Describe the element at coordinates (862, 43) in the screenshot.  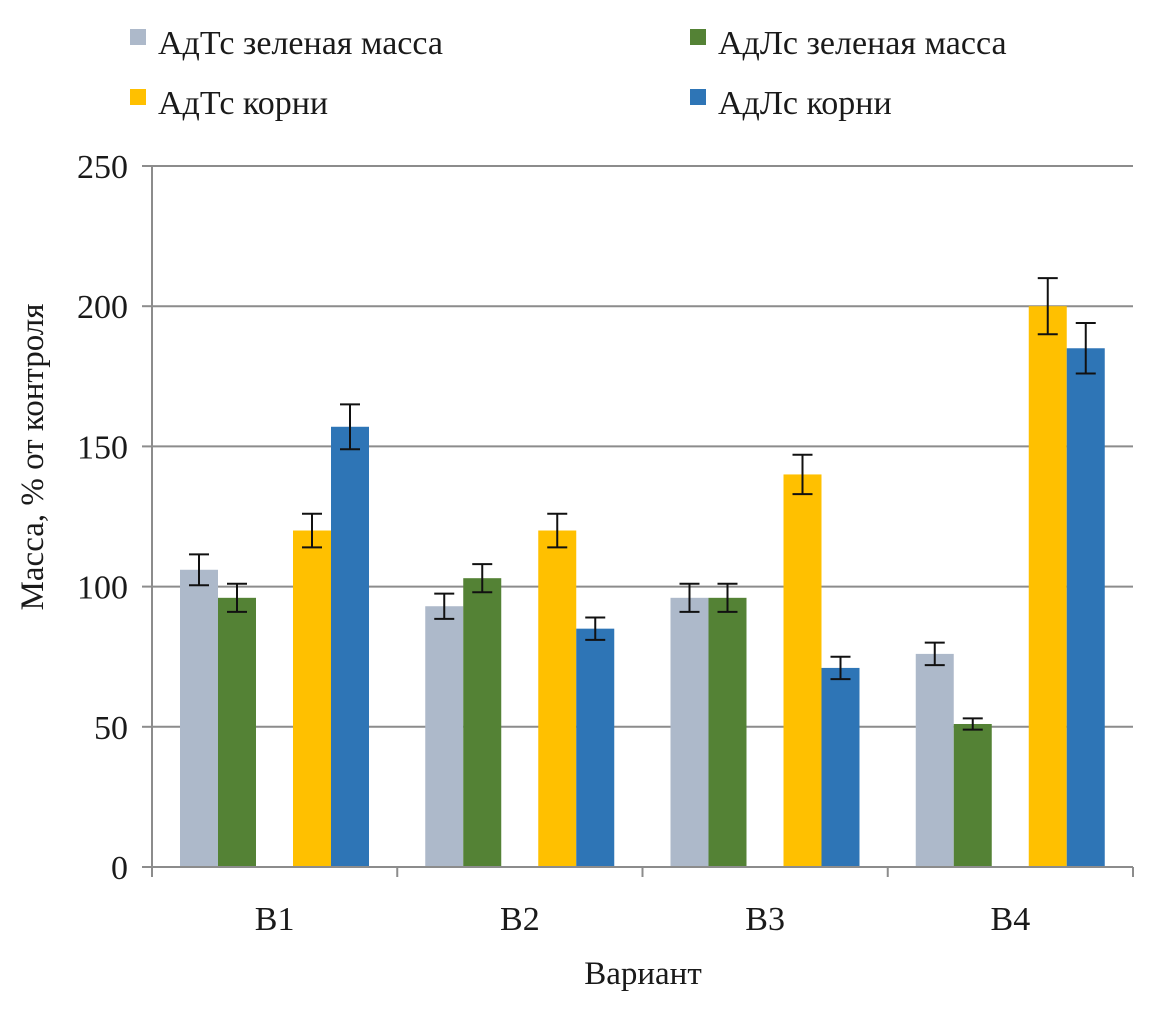
I see `legend-label: АдЛс зеленая масса` at that location.